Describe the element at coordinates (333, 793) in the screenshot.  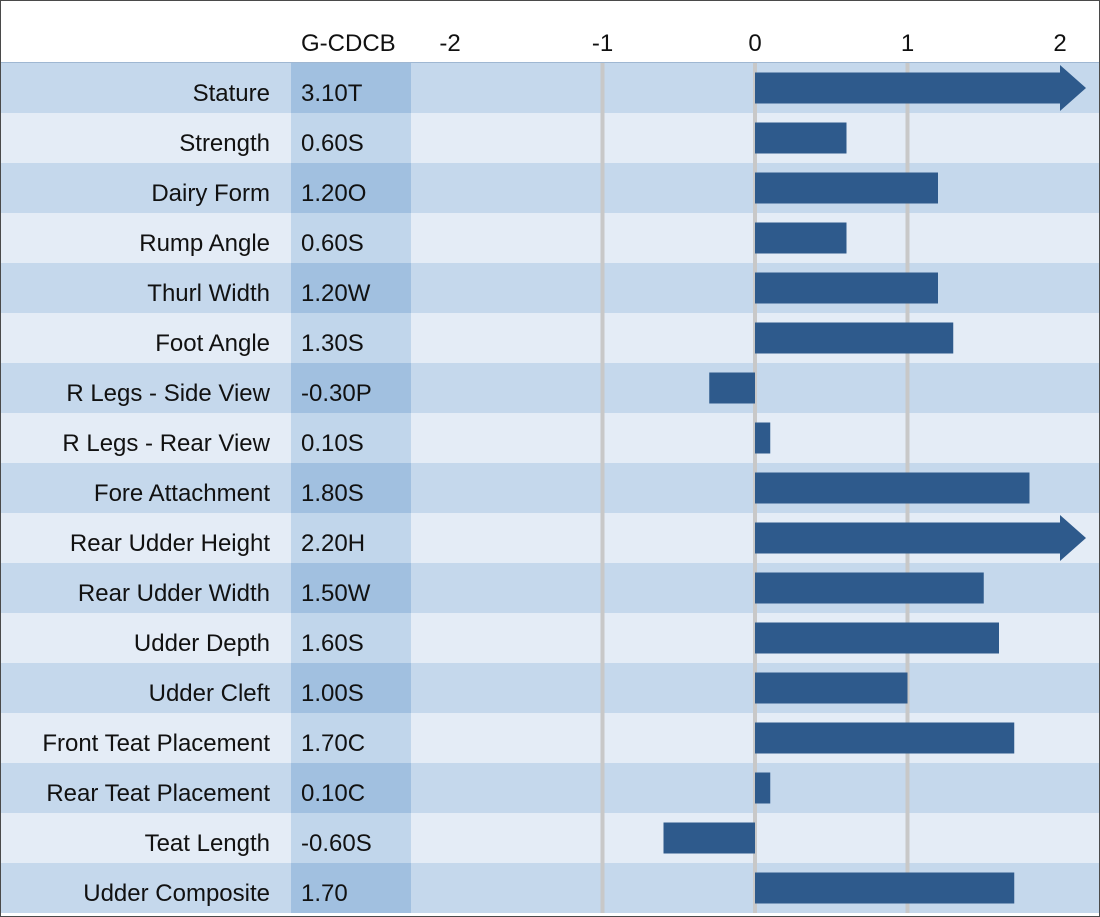
I see `value-label: 0.10C` at that location.